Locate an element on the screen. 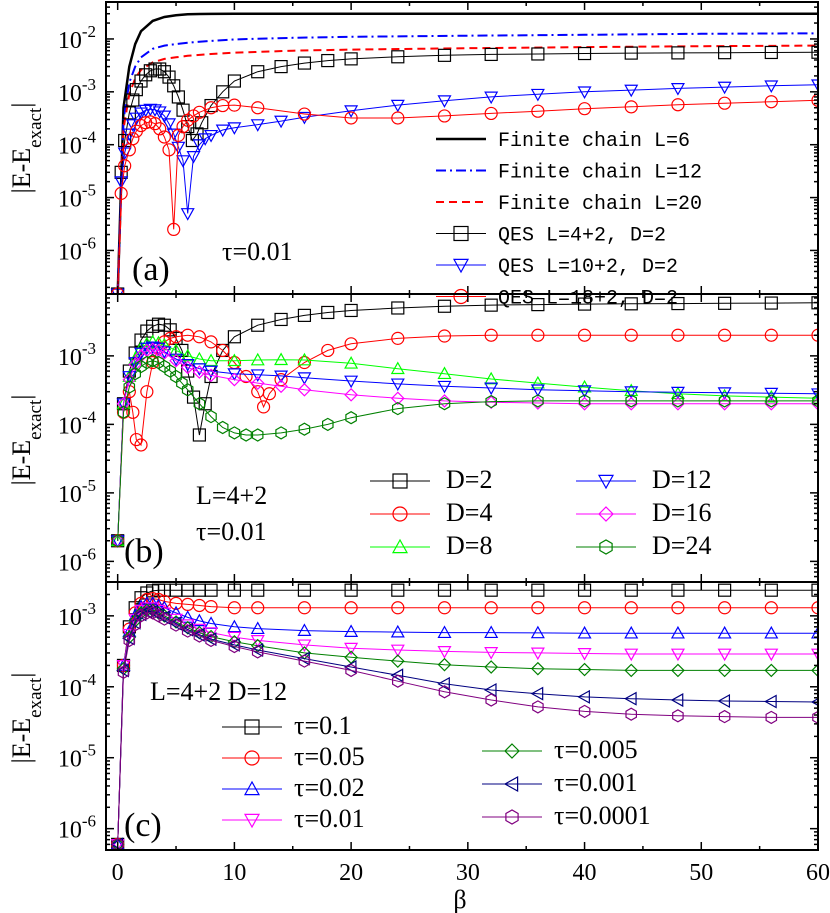 This screenshot has width=830, height=913. y-tick-label-exponent: -4 is located at coordinates (89, 137).